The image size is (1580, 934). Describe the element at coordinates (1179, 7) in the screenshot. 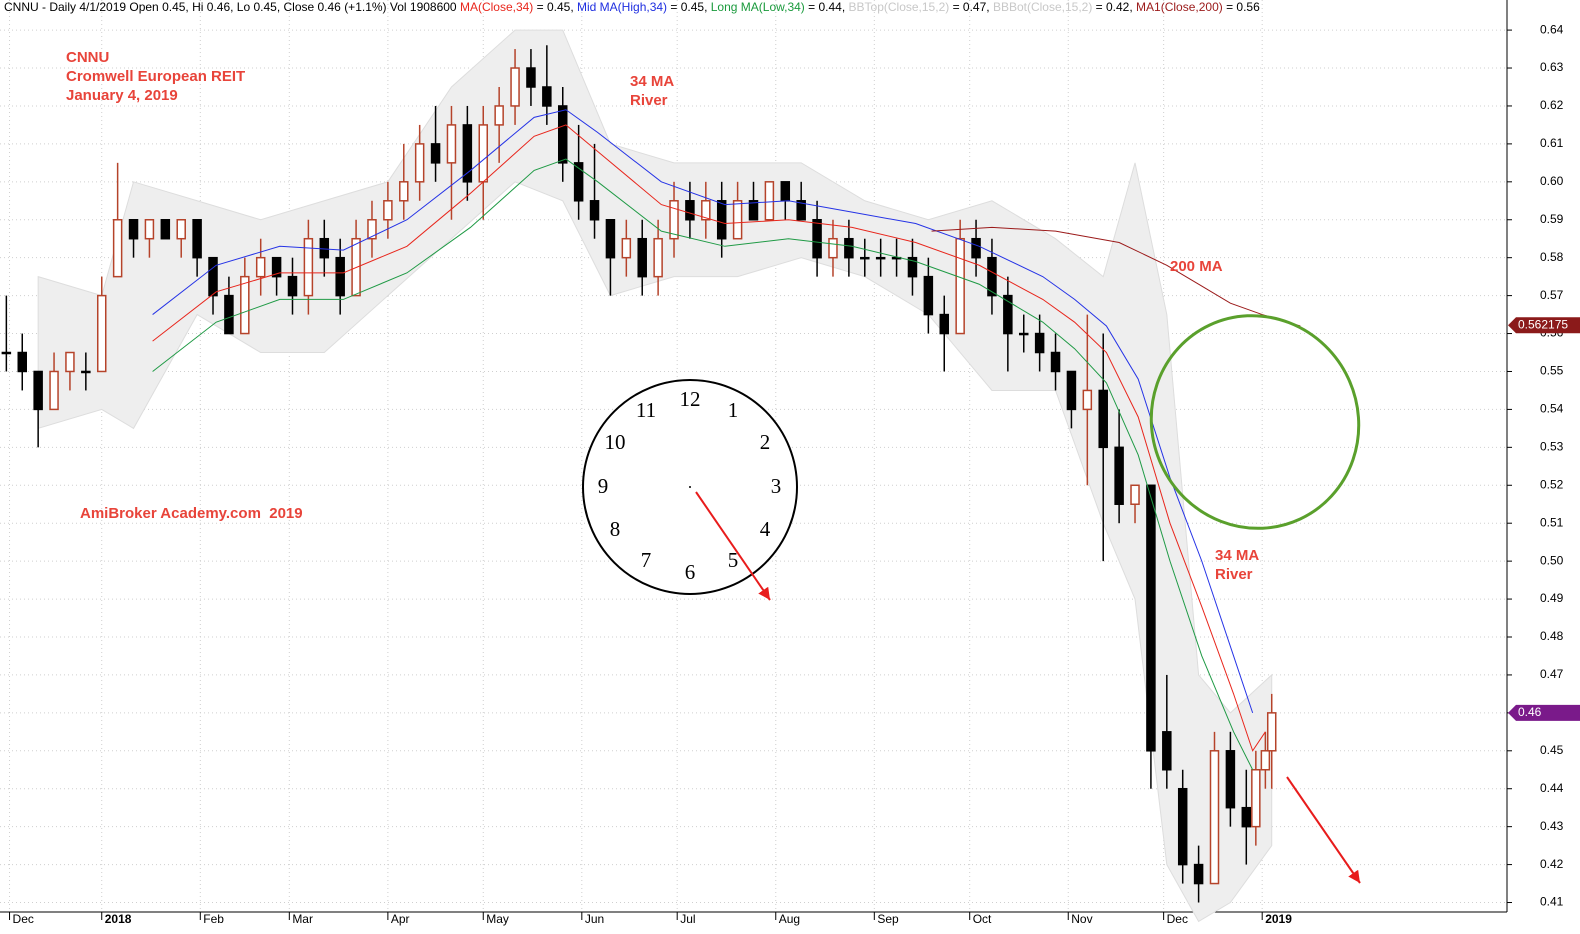

I see `header-part: MA1(Close,200)` at that location.